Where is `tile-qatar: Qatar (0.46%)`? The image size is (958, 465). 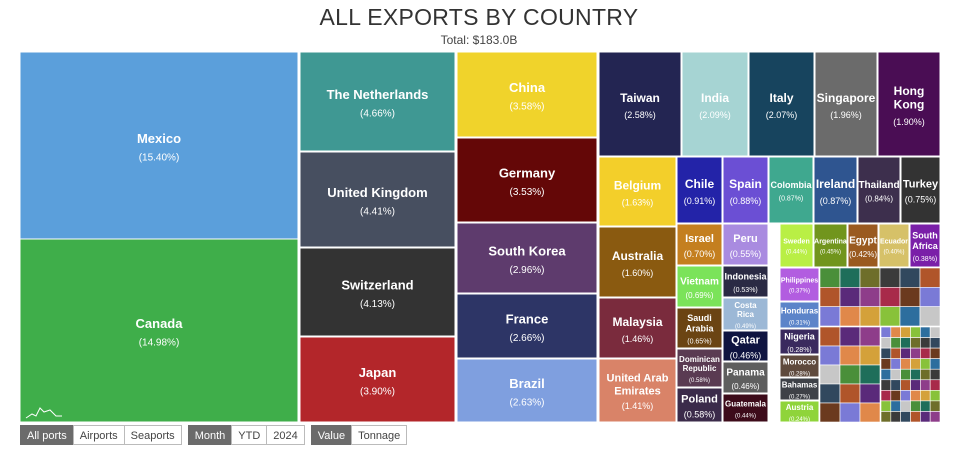
tile-qatar: Qatar (0.46%) is located at coordinates (745, 346).